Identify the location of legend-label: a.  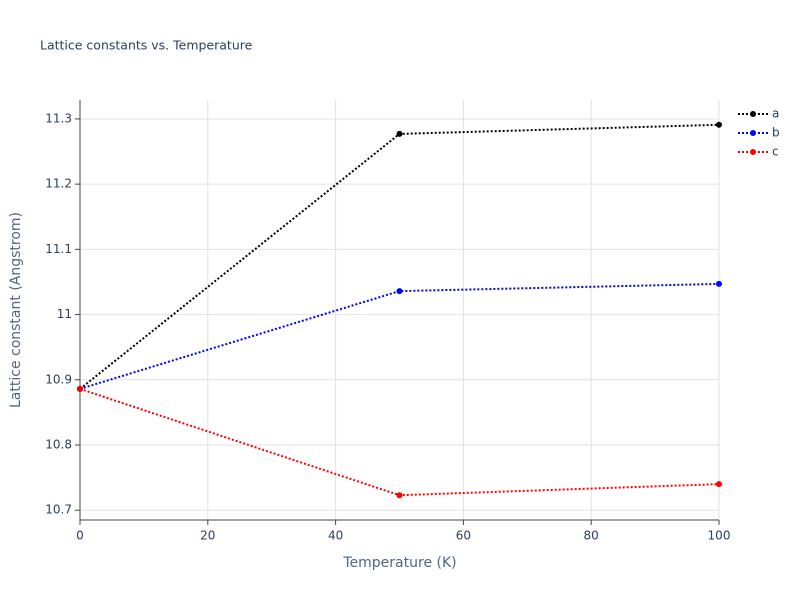
(775, 114).